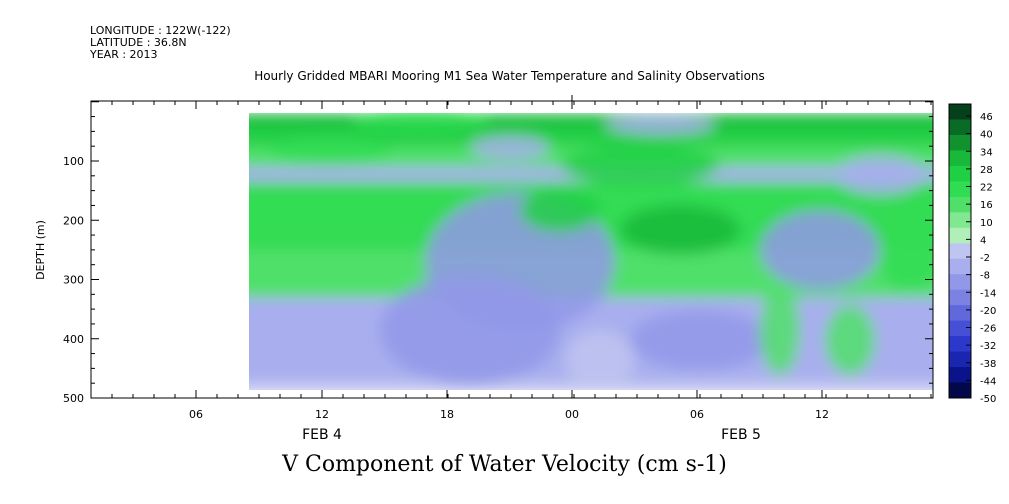  Describe the element at coordinates (73, 161) in the screenshot. I see `y-tick-label: 100` at that location.